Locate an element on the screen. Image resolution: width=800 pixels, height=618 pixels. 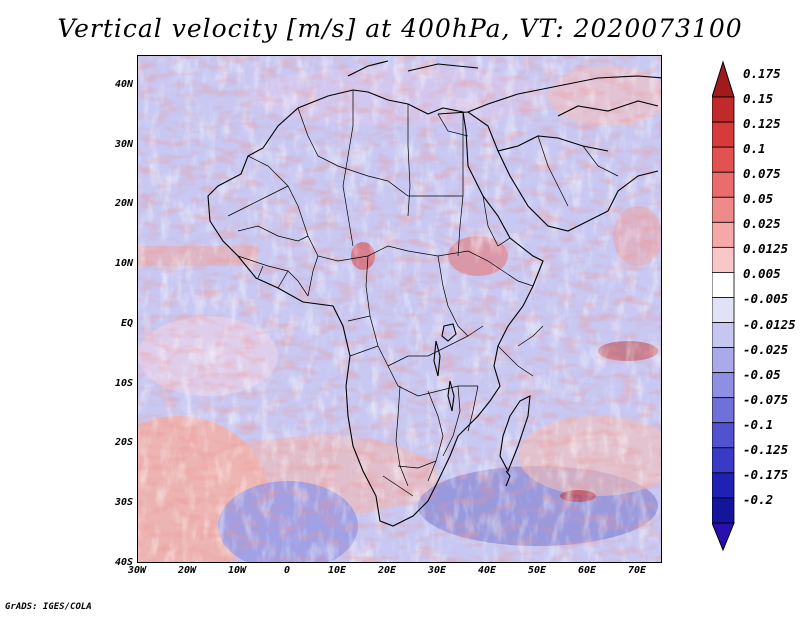
lon-label: 70E is located at coordinates (637, 570).